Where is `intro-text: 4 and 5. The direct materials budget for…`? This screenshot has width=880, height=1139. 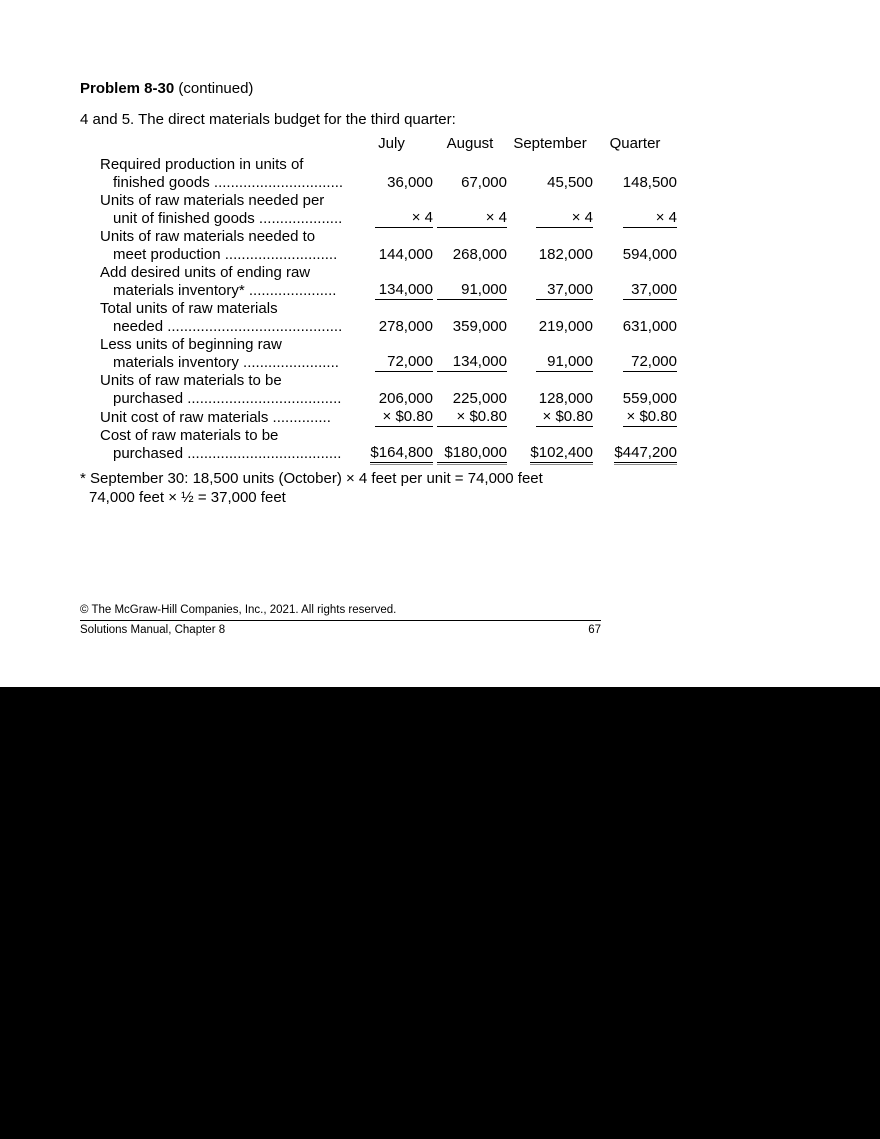
intro-text: 4 and 5. The direct materials budget for… is located at coordinates (268, 119).